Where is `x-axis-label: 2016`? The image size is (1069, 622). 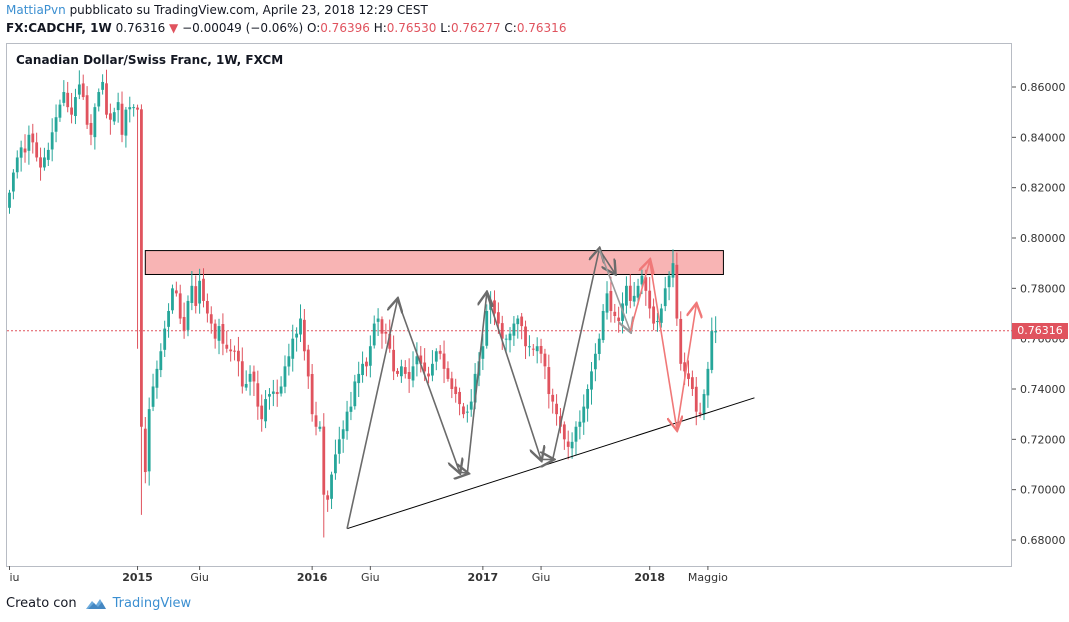
x-axis-label: 2016 is located at coordinates (312, 577).